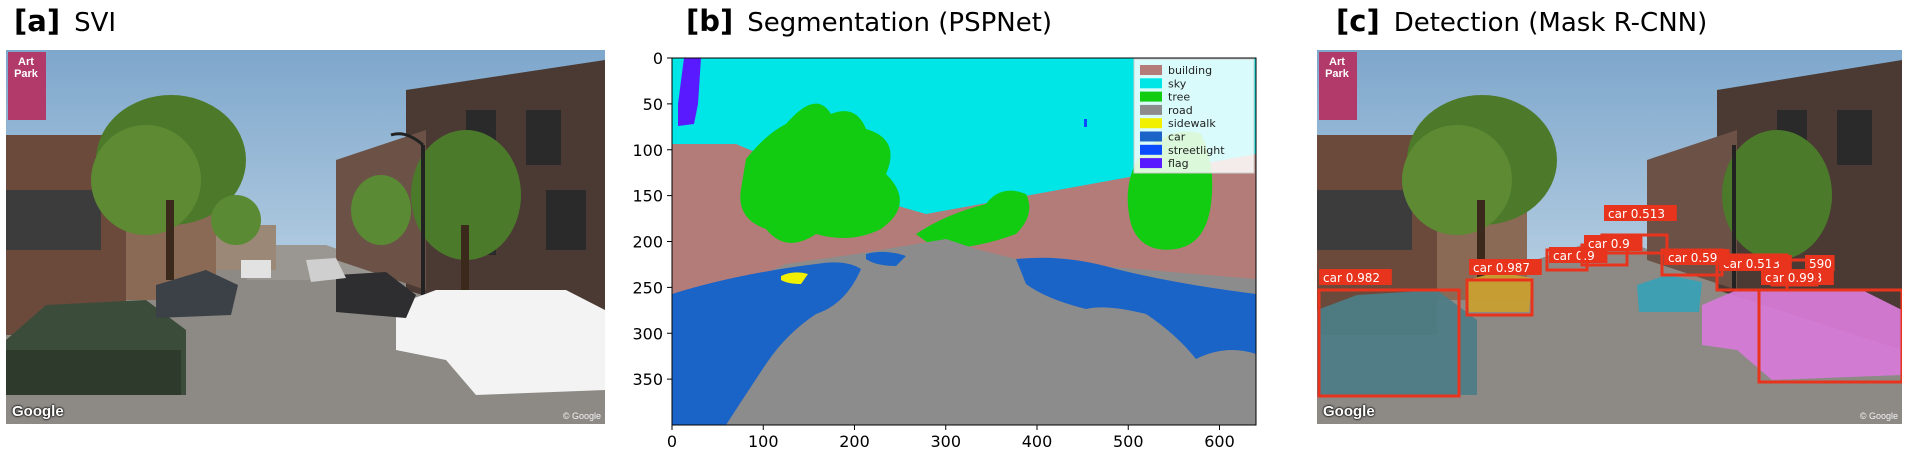 This screenshot has height=454, width=1907. I want to click on panel-b-title: [b] Segmentation (PSPNet), so click(869, 24).